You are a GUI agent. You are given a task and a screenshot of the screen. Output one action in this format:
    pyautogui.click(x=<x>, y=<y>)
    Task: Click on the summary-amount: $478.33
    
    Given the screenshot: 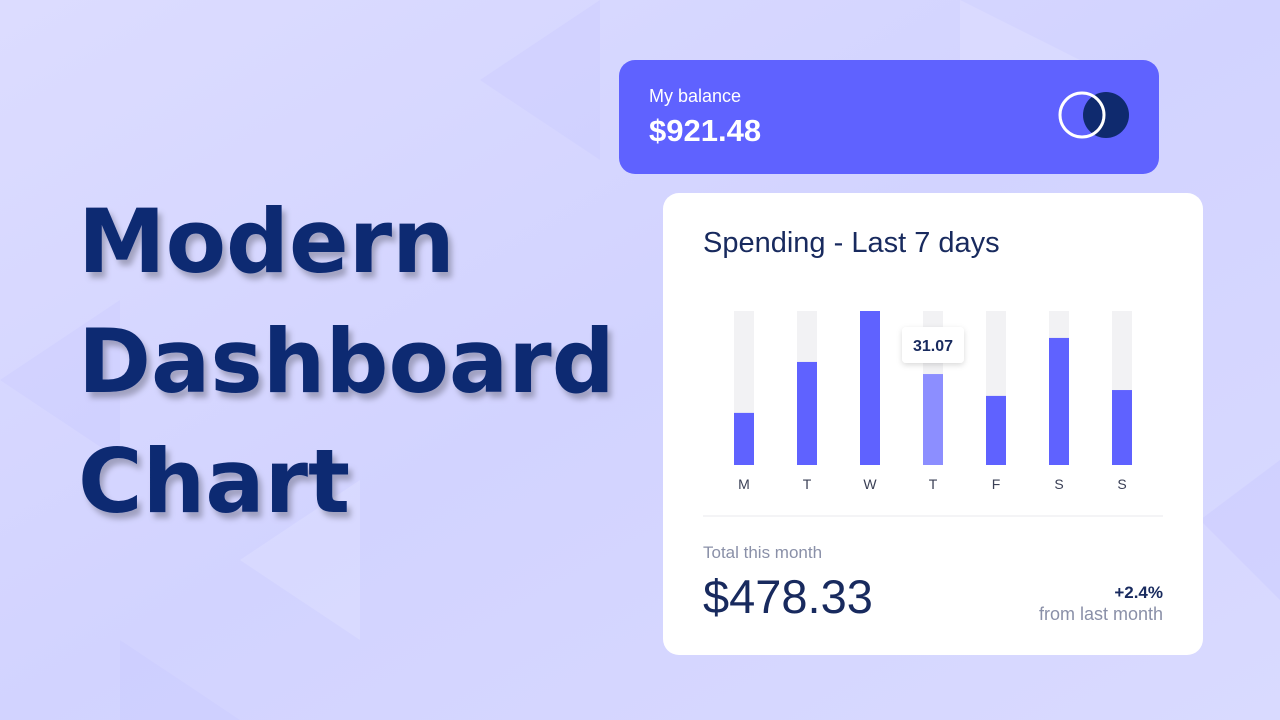 What is the action you would take?
    pyautogui.click(x=788, y=596)
    